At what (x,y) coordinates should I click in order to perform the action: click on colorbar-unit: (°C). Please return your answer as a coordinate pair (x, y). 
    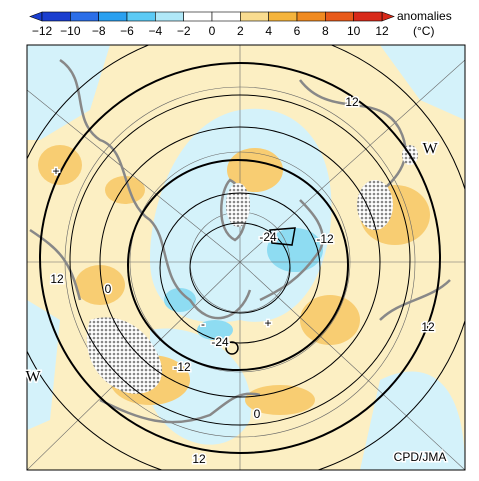
    Looking at the image, I should click on (423, 31).